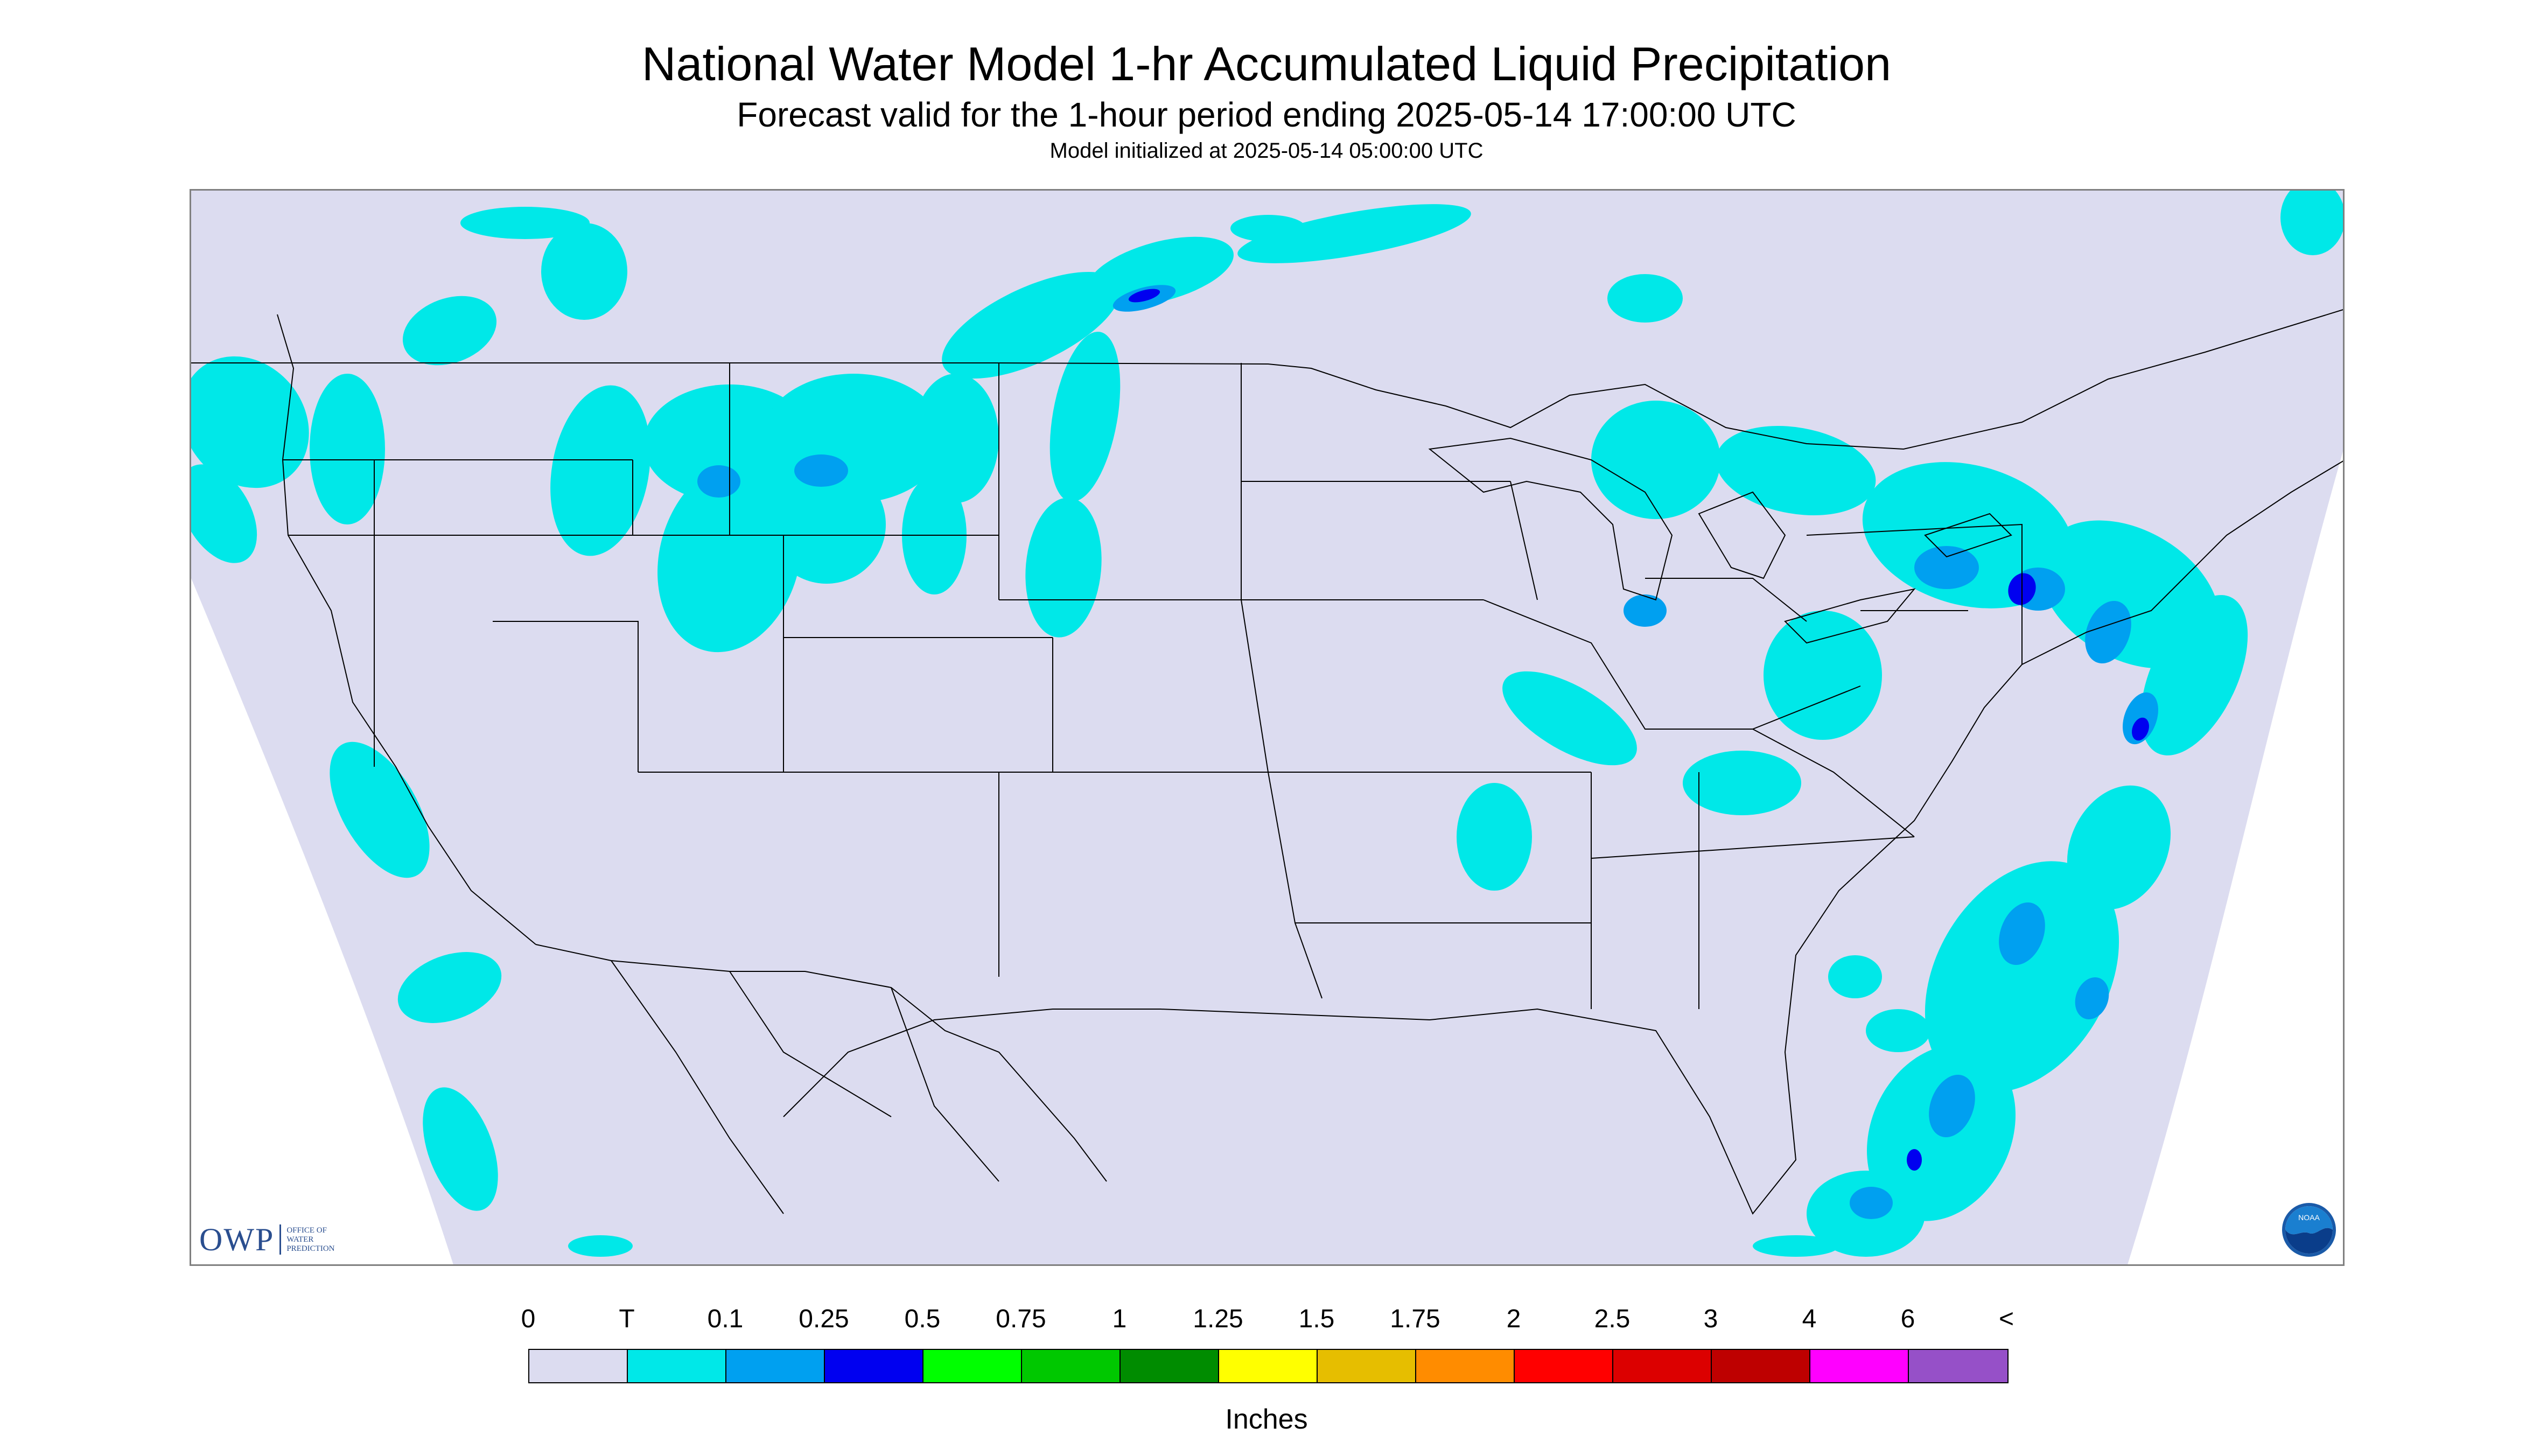 Image resolution: width=2533 pixels, height=1456 pixels. I want to click on legend-tick-label: T, so click(627, 1319).